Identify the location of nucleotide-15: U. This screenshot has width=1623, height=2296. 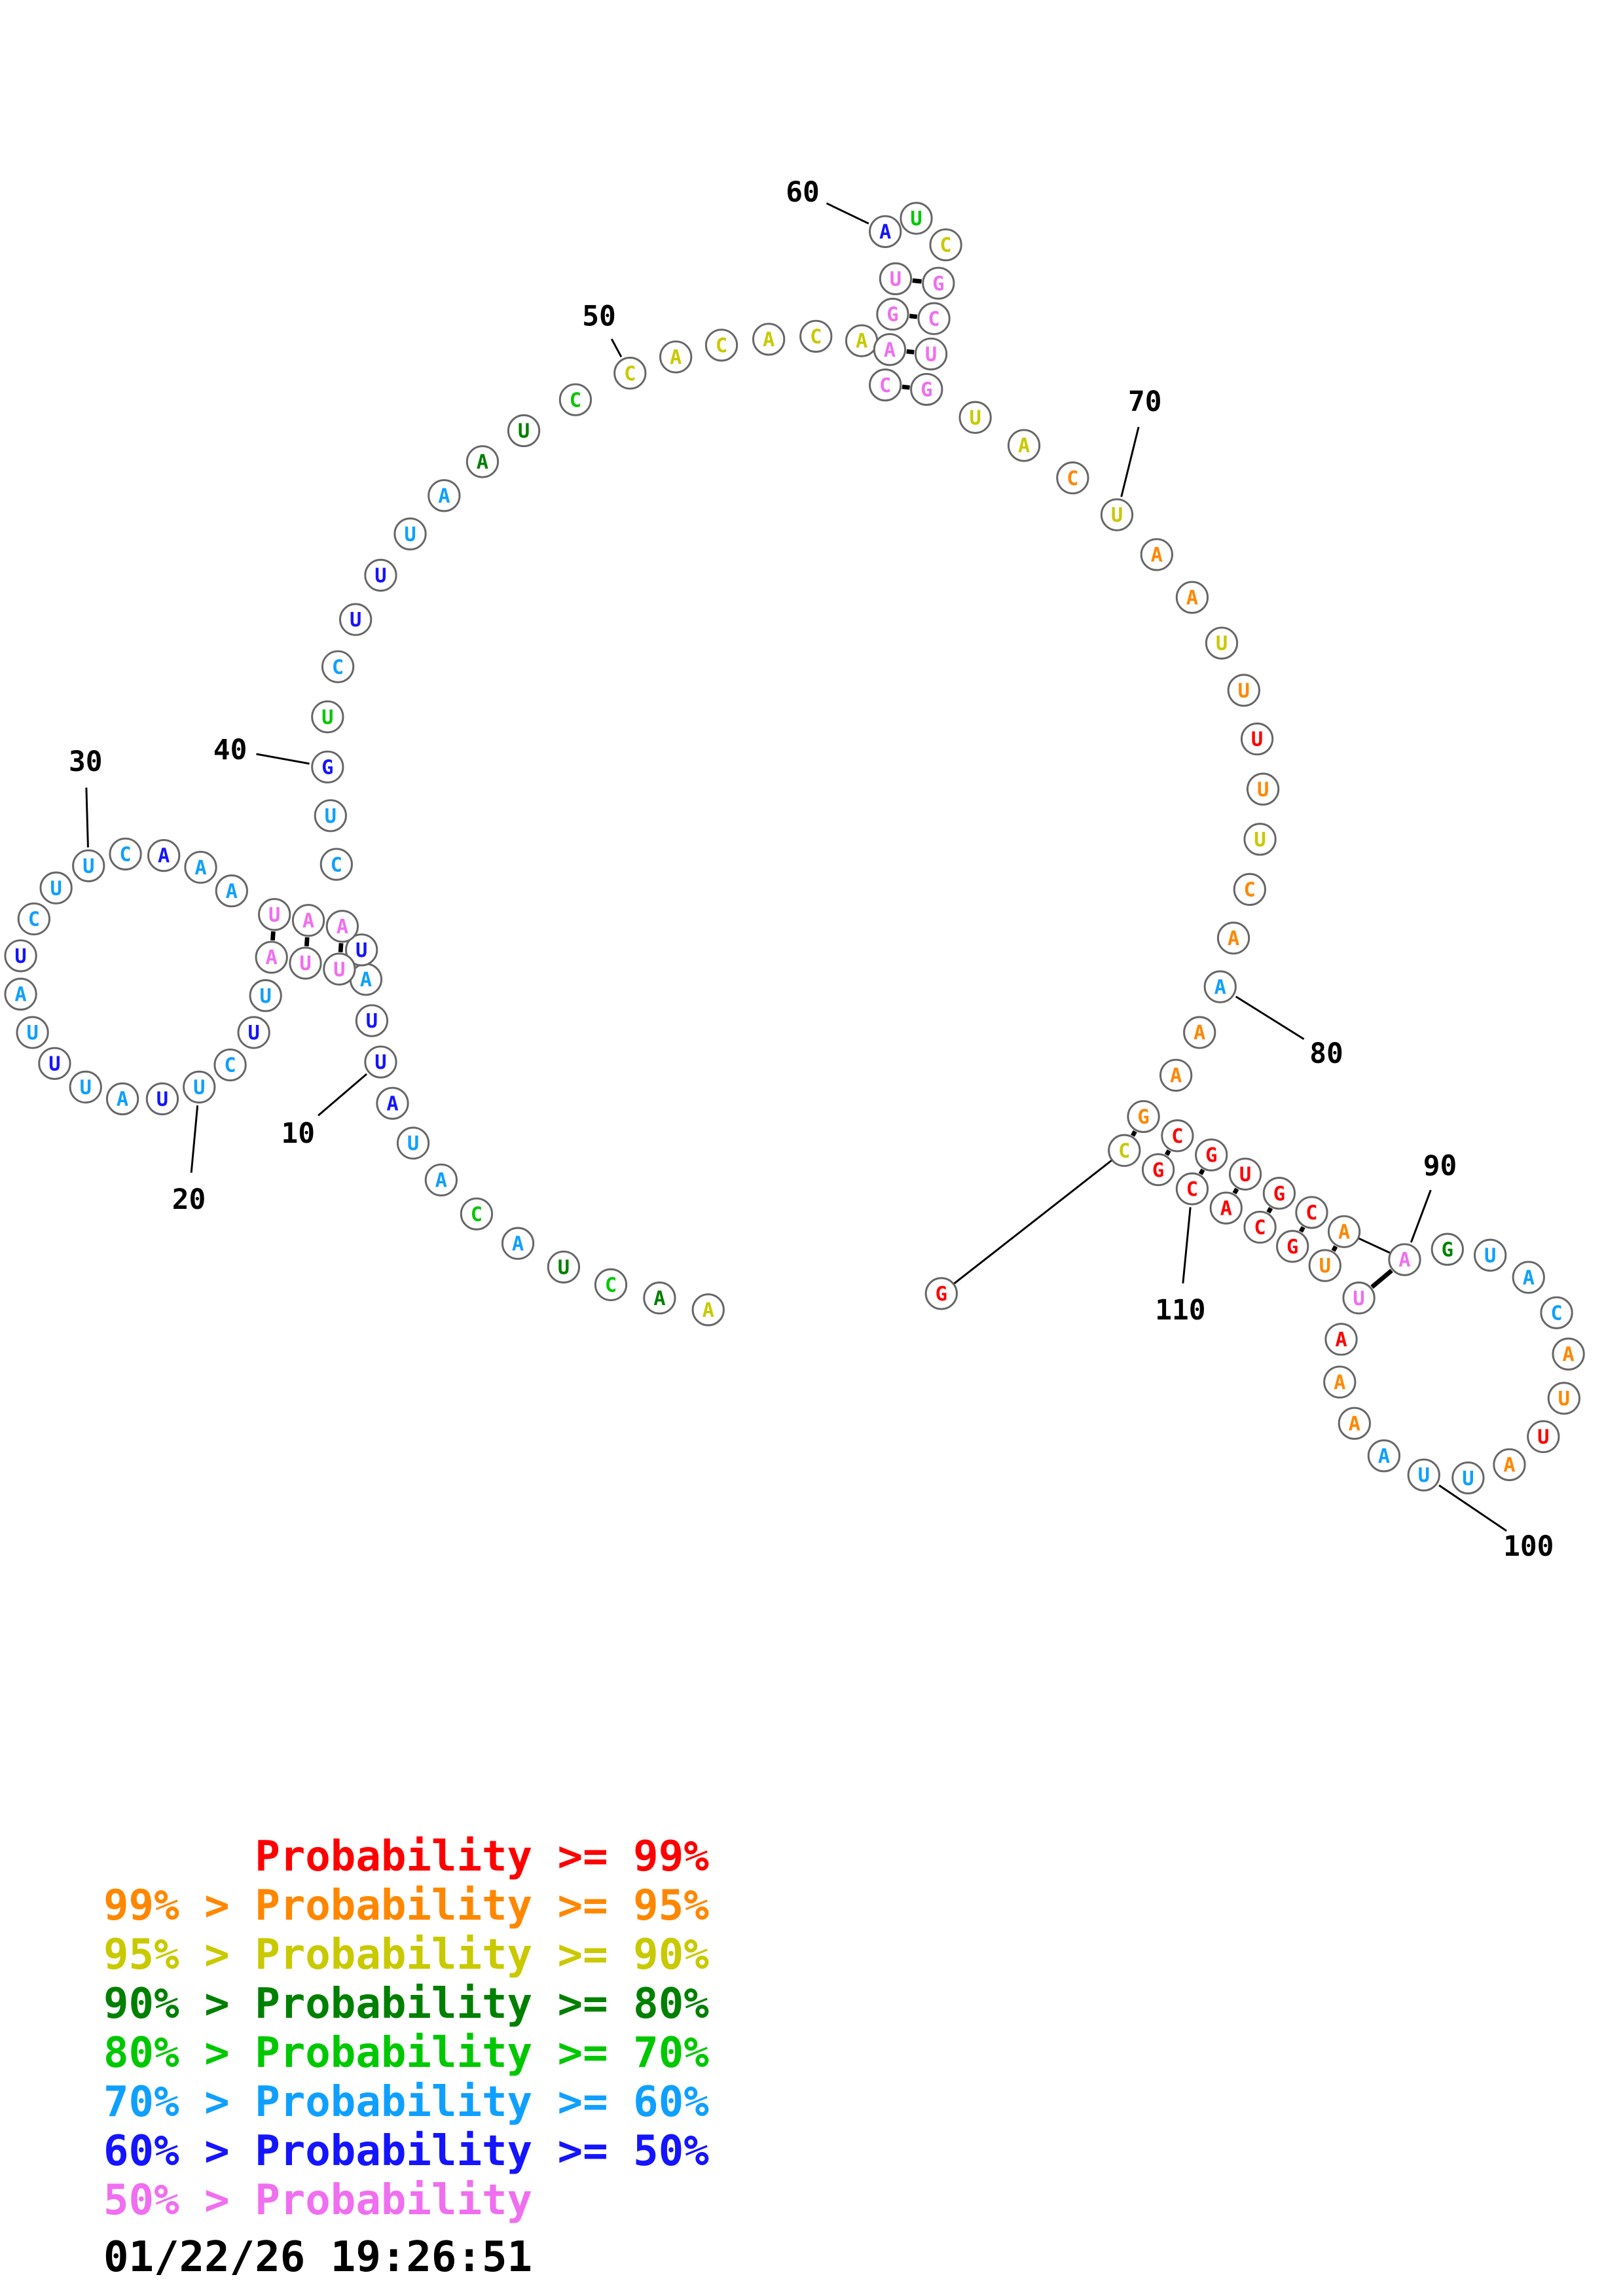
(305, 963).